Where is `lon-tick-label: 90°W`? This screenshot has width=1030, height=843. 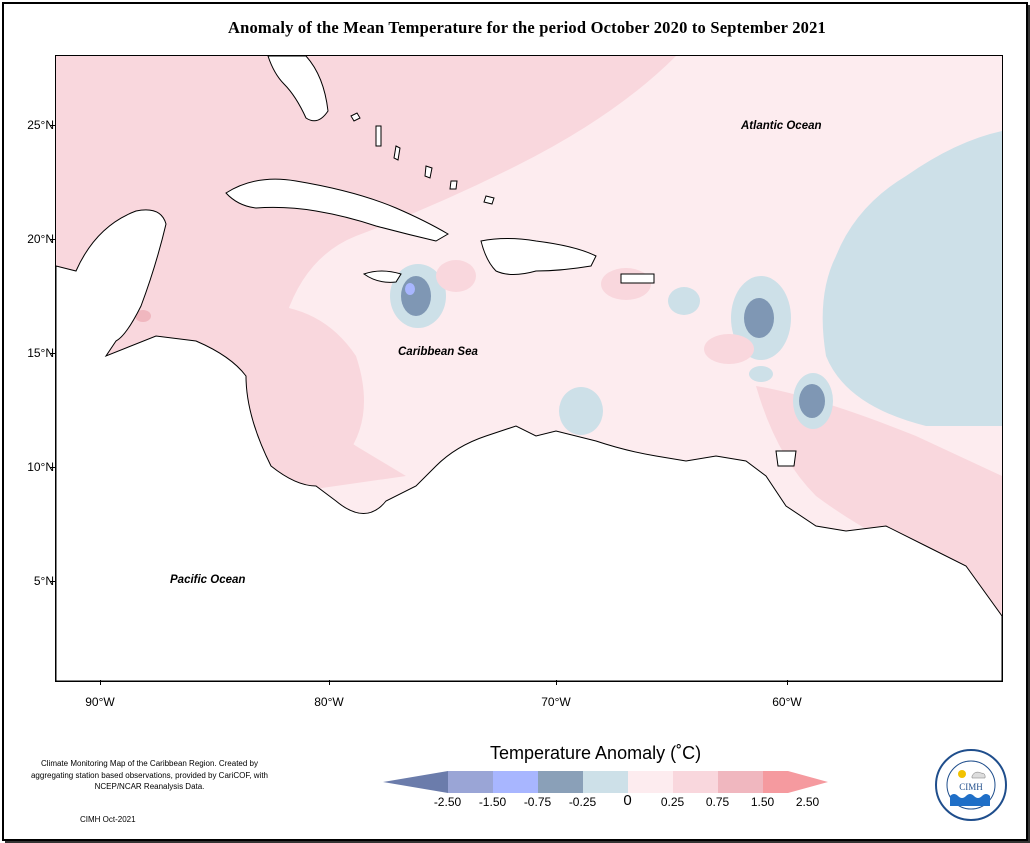
lon-tick-label: 90°W is located at coordinates (100, 702).